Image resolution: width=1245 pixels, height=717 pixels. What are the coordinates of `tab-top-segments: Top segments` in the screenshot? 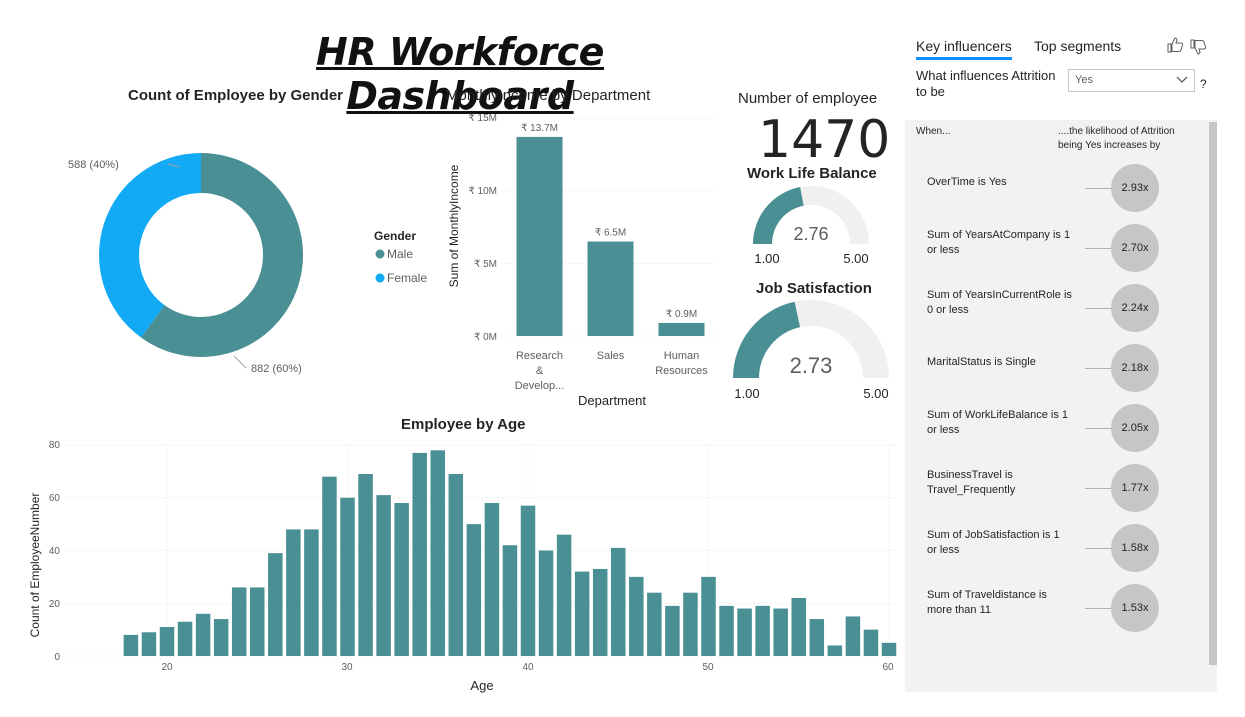 It's located at (1078, 46).